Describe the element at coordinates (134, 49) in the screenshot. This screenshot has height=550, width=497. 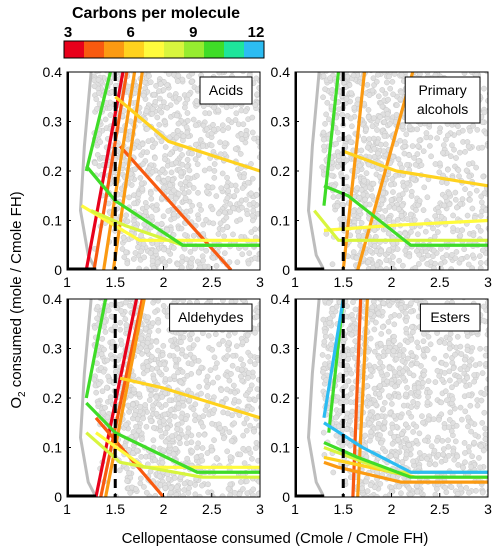
I see `colorbar-segment` at that location.